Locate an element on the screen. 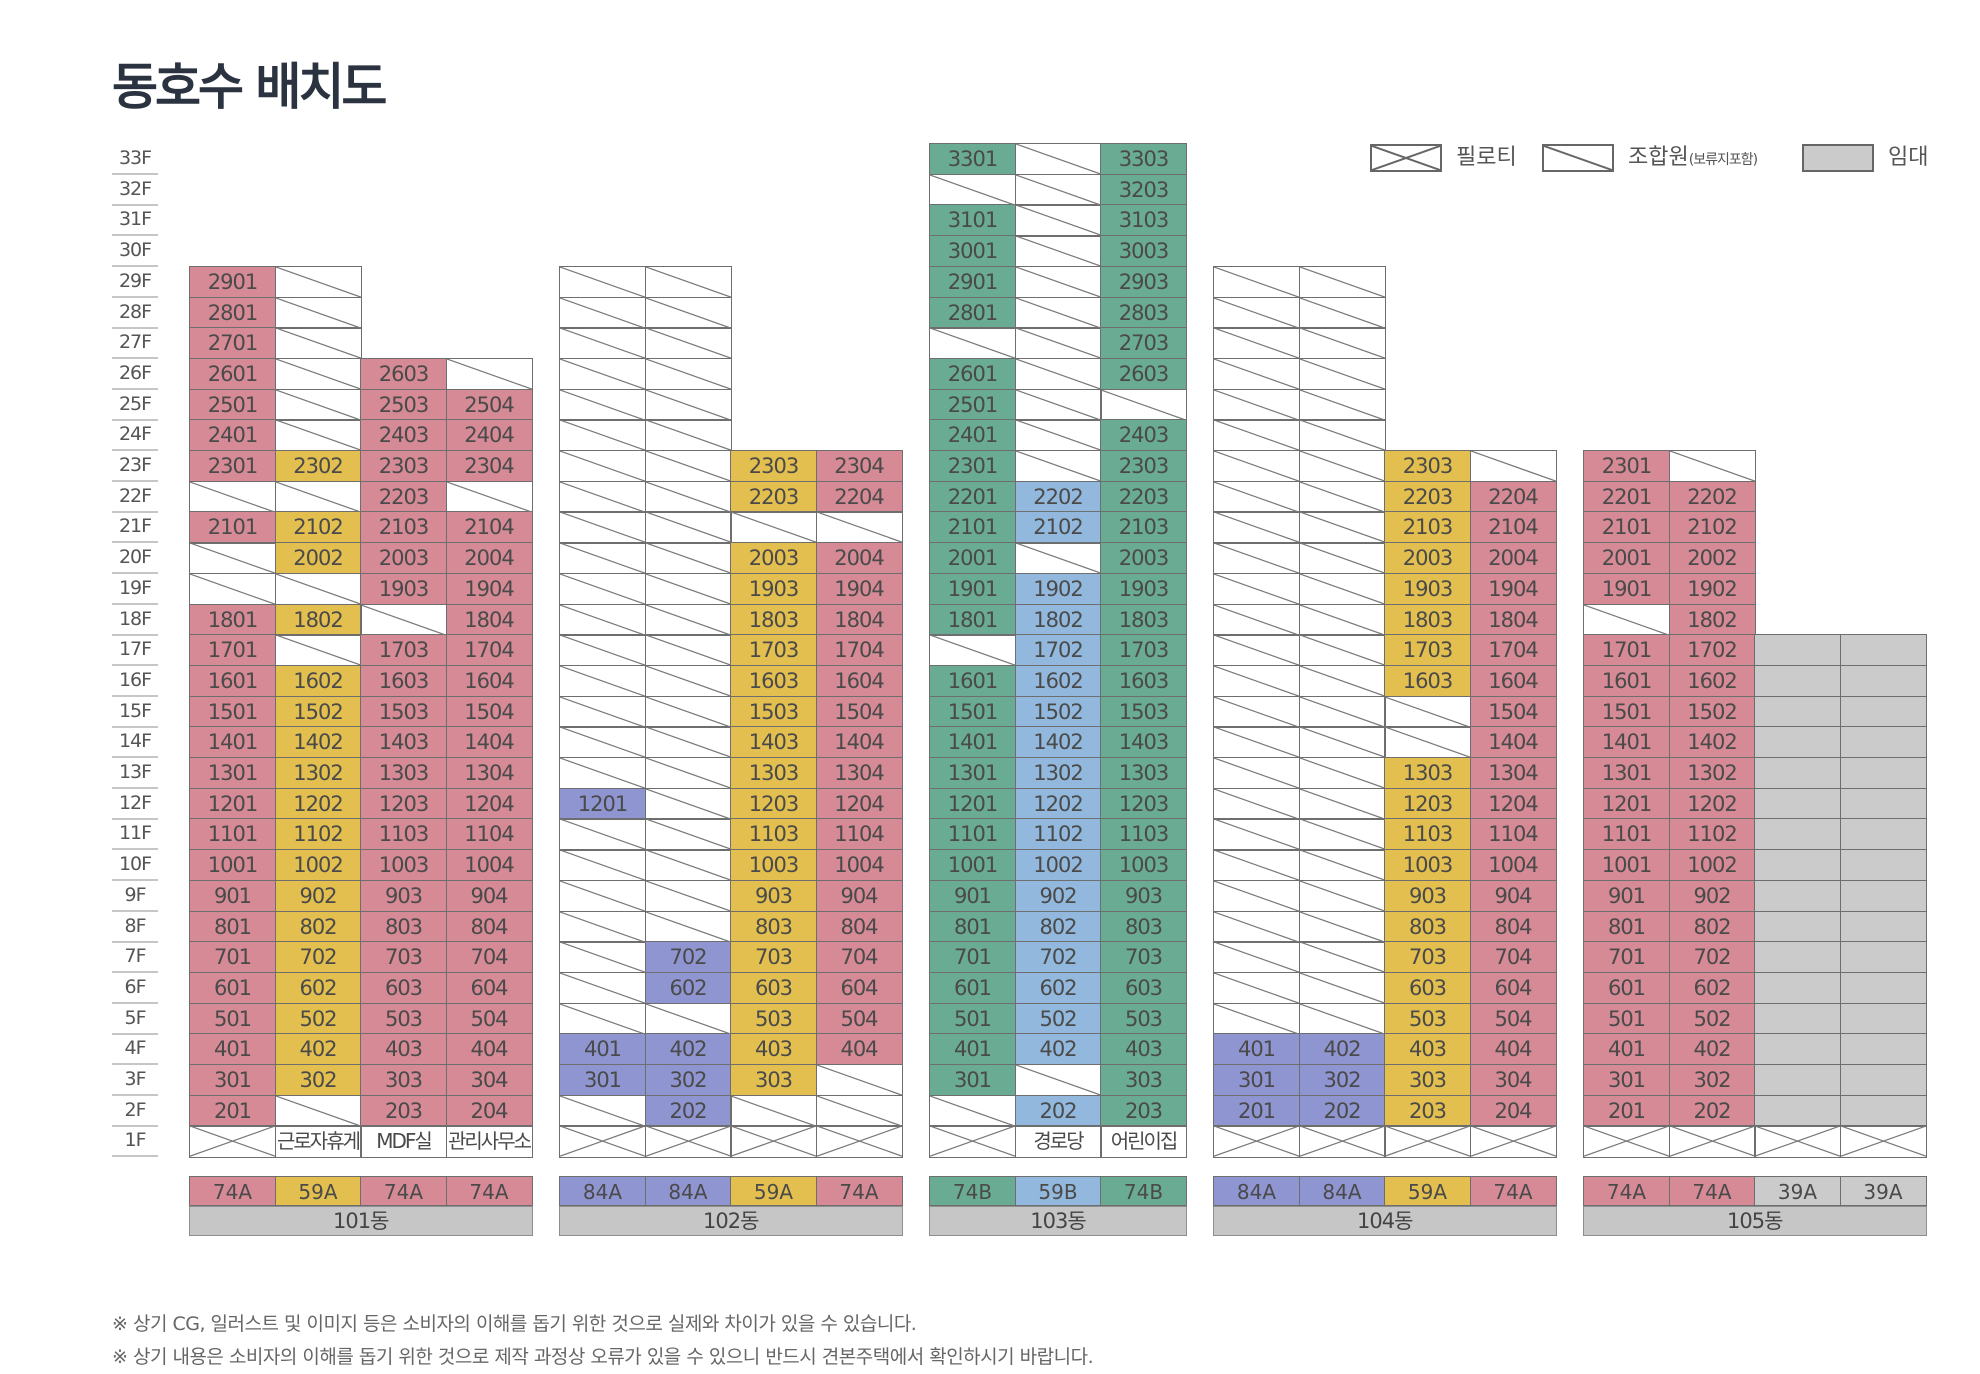 The image size is (1980, 1374). unit-cell: 304 is located at coordinates (489, 1080).